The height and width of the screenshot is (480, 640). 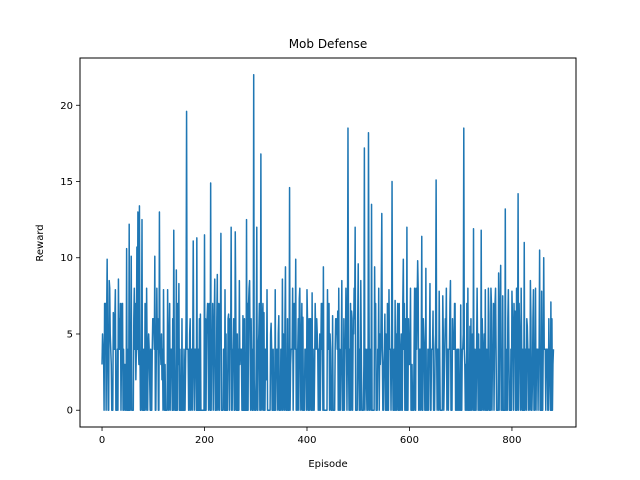 What do you see at coordinates (204, 440) in the screenshot?
I see `x-tick-label: 200` at bounding box center [204, 440].